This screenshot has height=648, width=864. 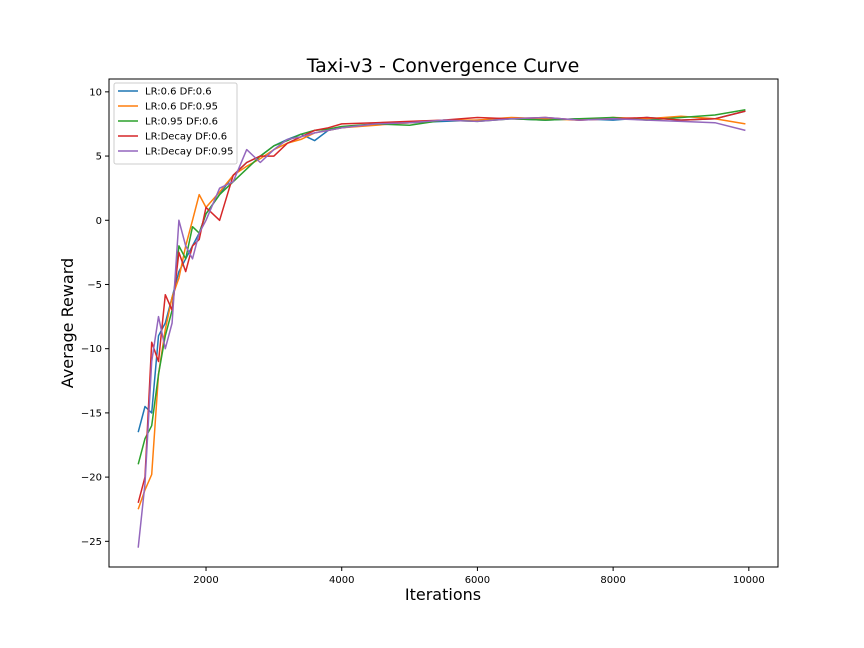 What do you see at coordinates (91, 478) in the screenshot?
I see `y-tick-label: −20` at bounding box center [91, 478].